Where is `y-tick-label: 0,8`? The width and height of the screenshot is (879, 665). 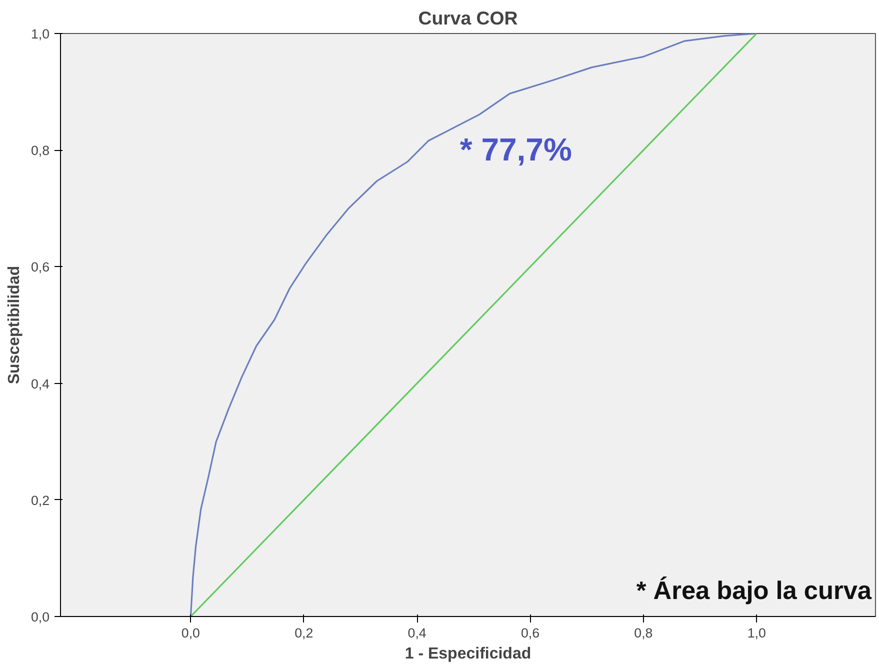 y-tick-label: 0,8 is located at coordinates (40, 150).